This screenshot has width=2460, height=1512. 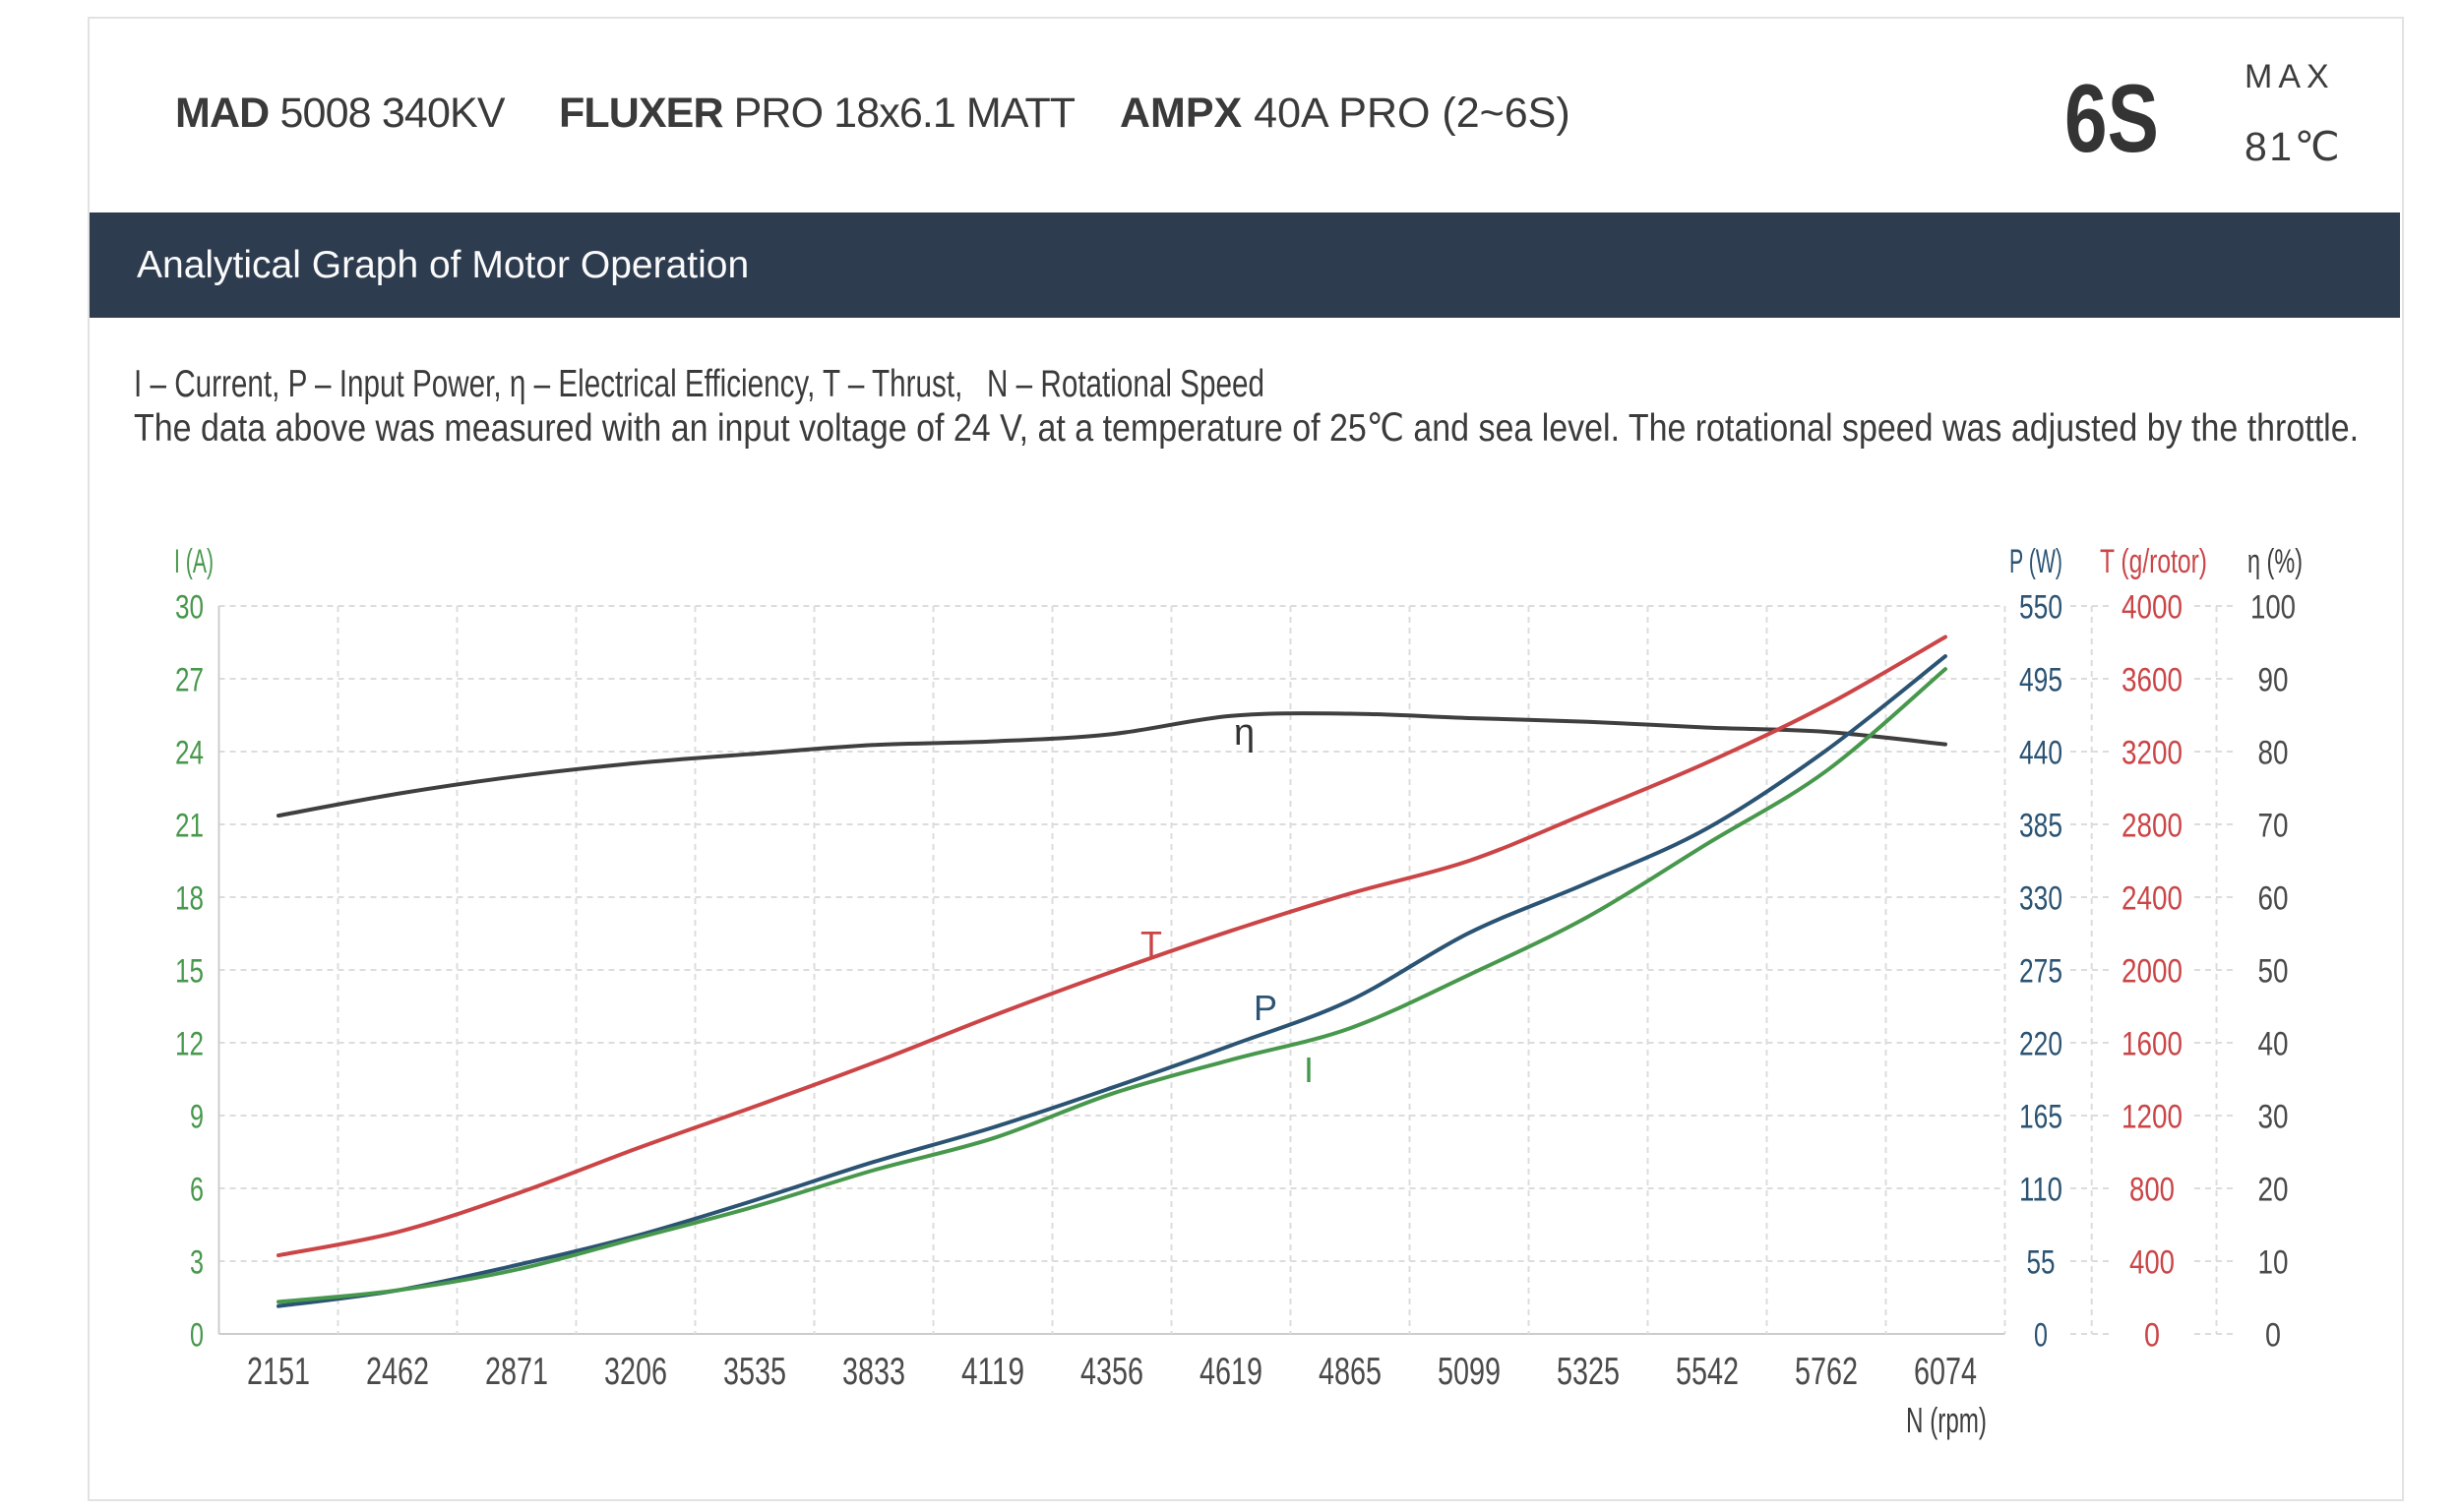 I want to click on svg-text: η (%), so click(x=2275, y=562).